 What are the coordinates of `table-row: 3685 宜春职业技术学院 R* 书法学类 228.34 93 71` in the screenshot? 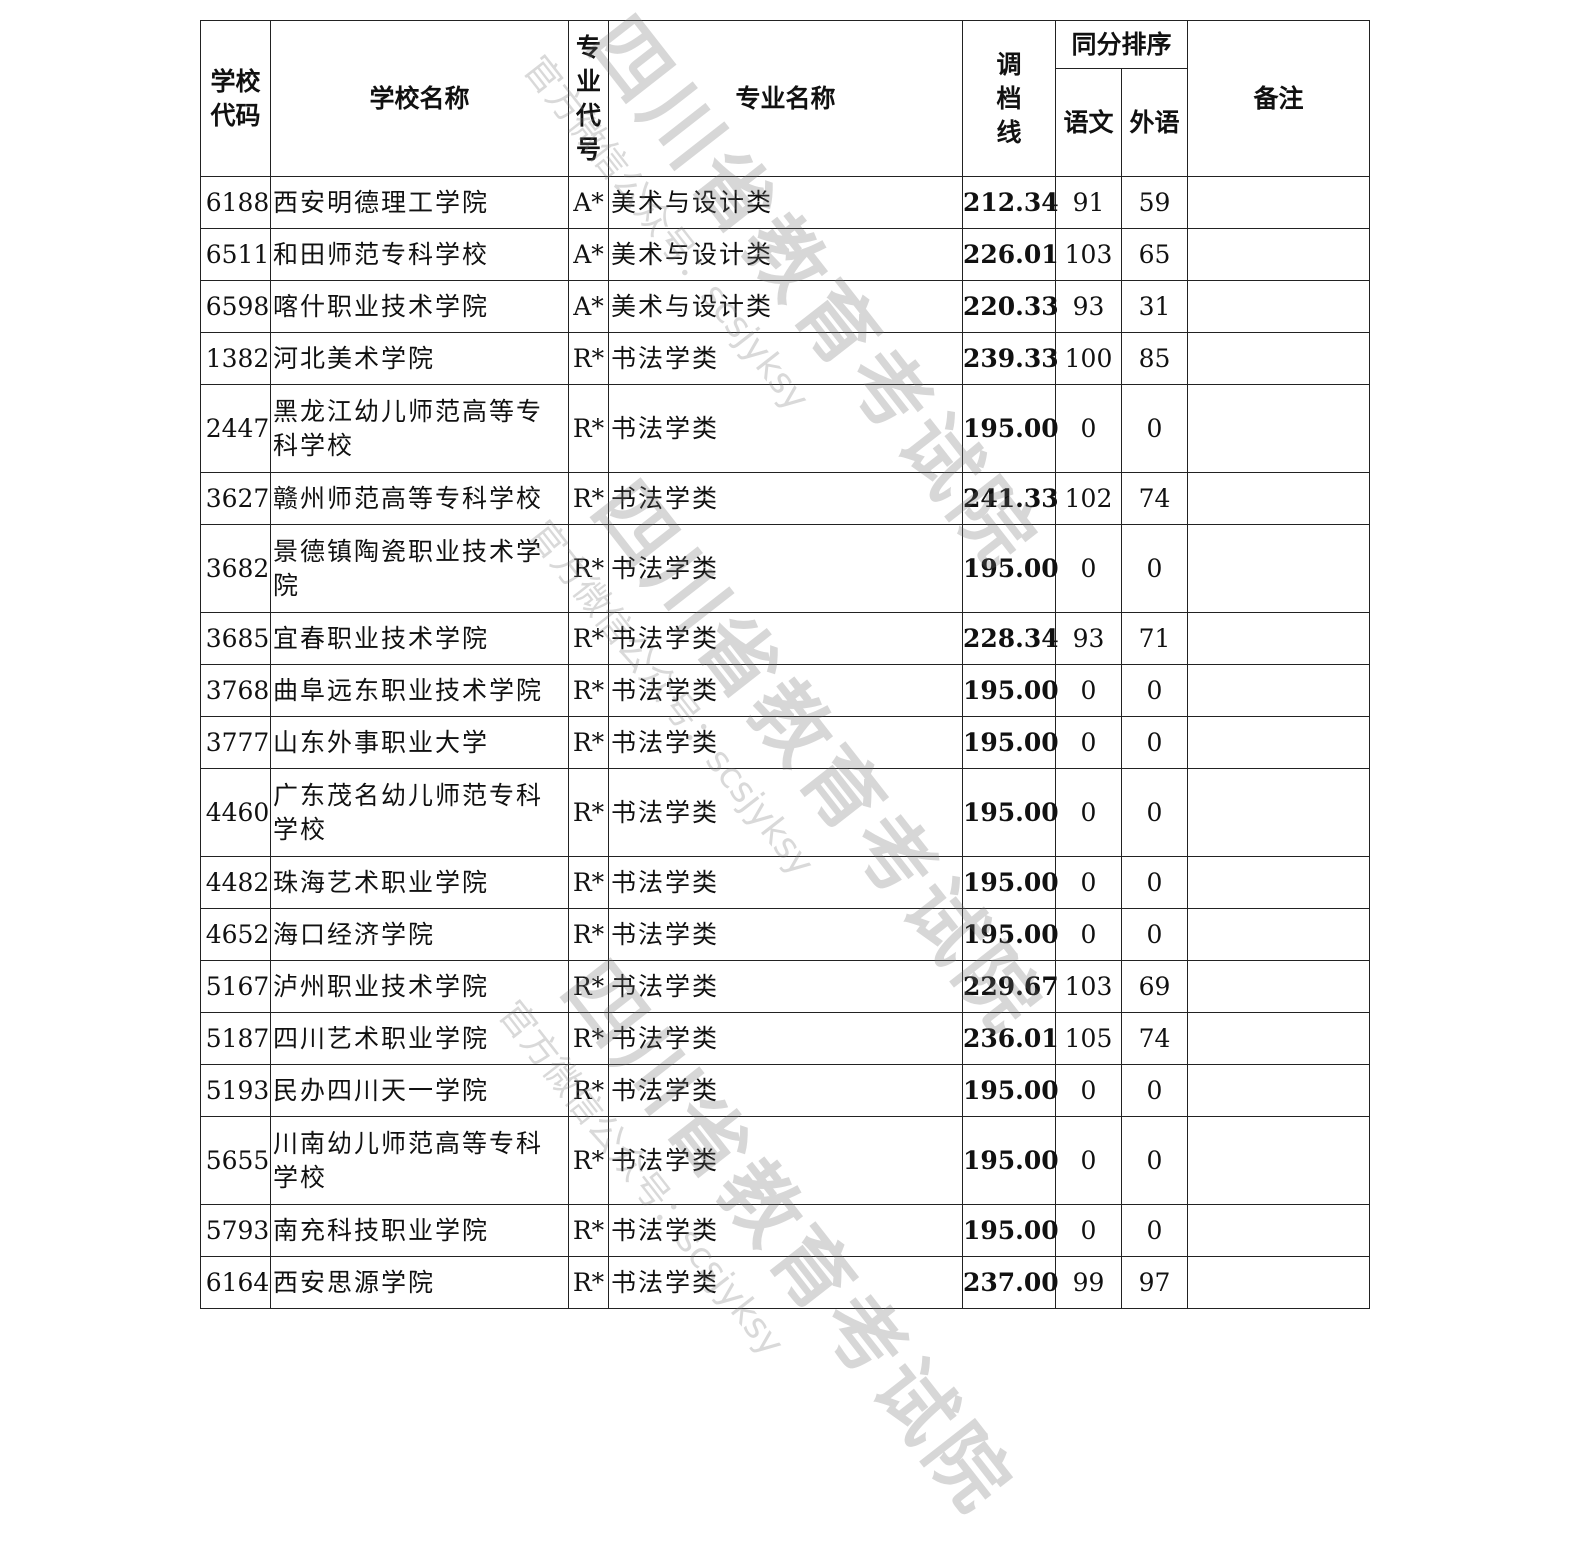 It's located at (785, 638).